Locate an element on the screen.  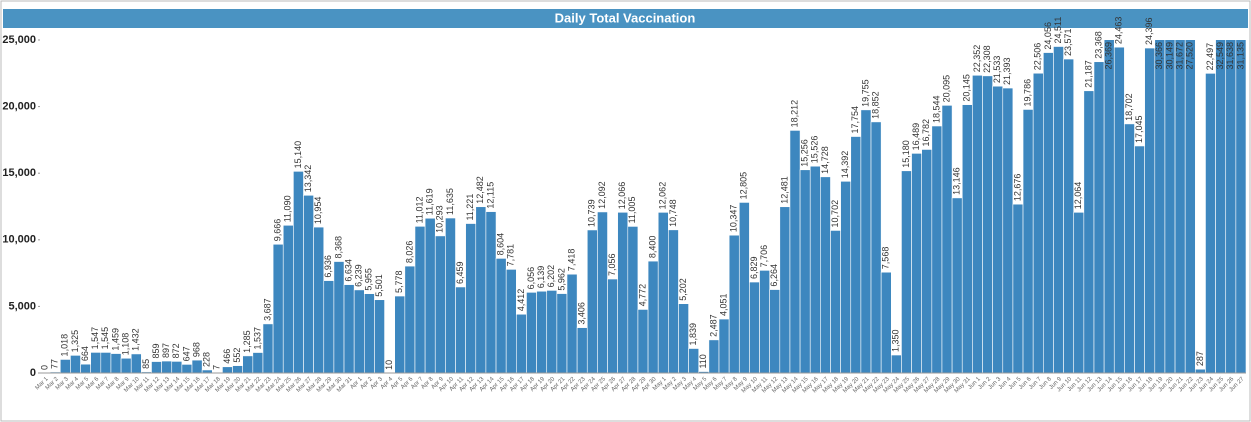
value-label: 552 is located at coordinates (237, 355).